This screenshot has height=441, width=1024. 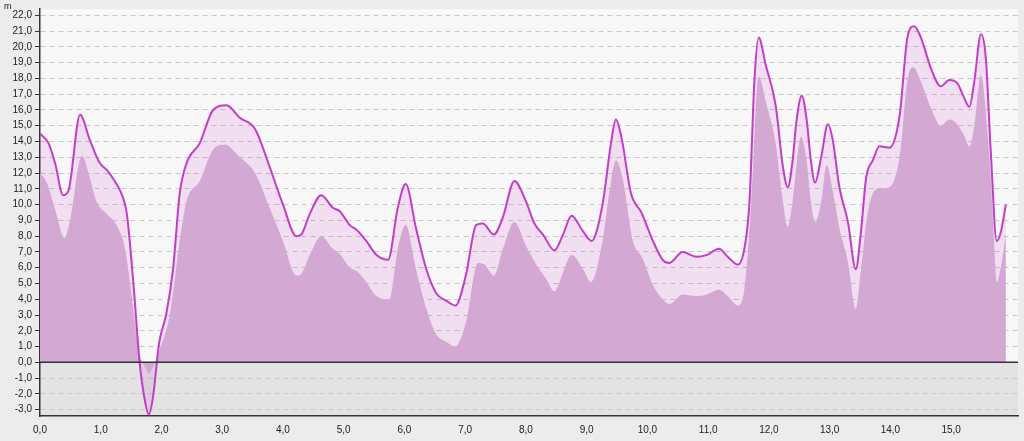 I want to click on x-tick-label: 1,0, so click(x=101, y=429).